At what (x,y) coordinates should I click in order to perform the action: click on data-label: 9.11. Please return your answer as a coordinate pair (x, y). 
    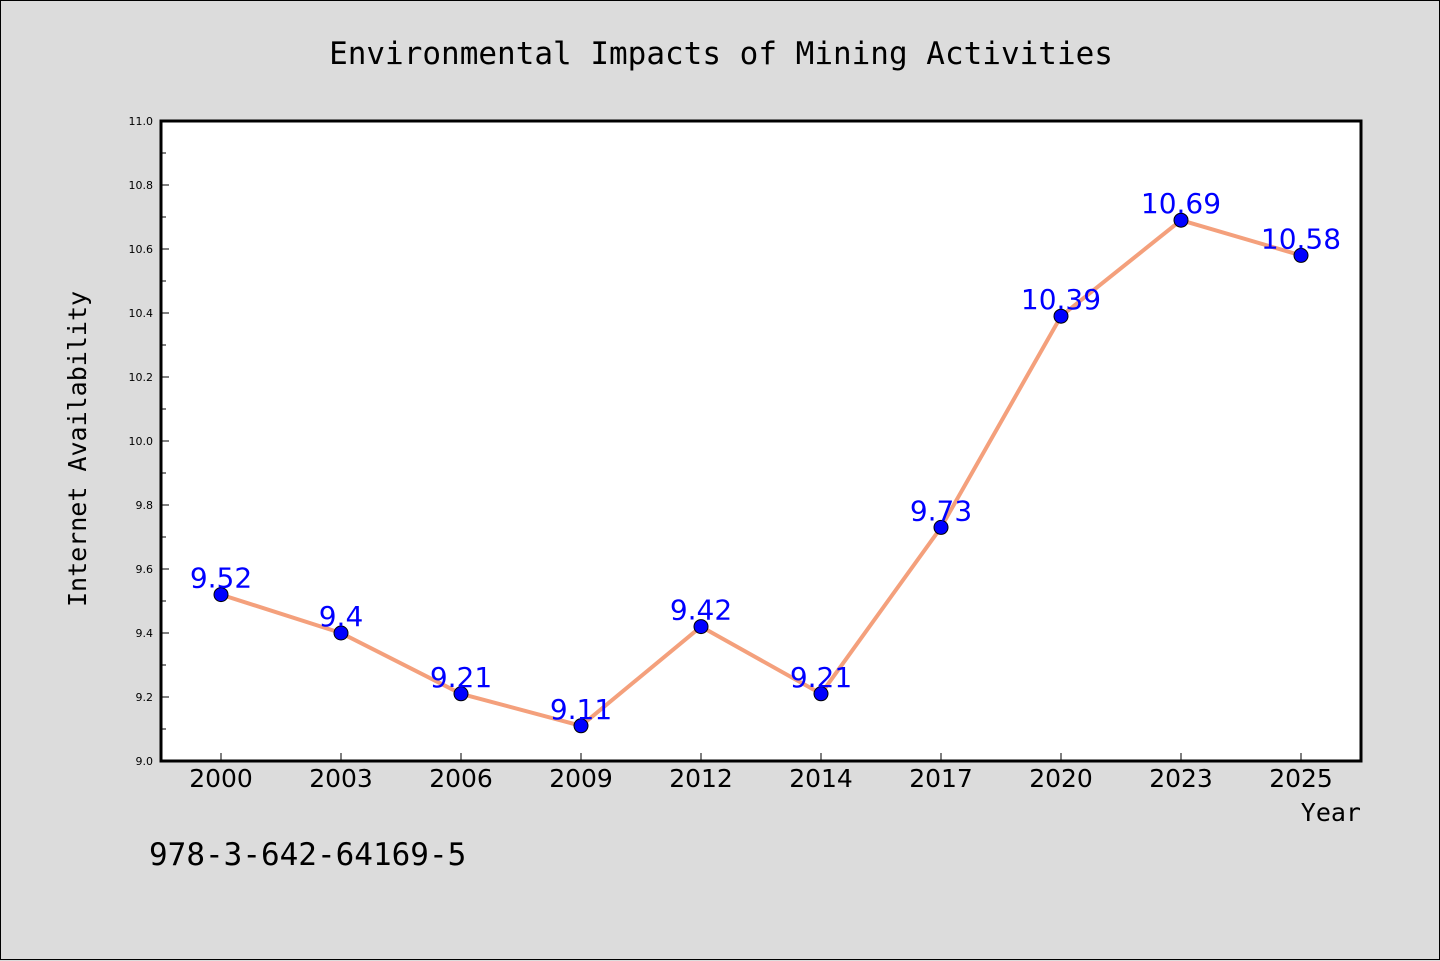
    Looking at the image, I should click on (581, 709).